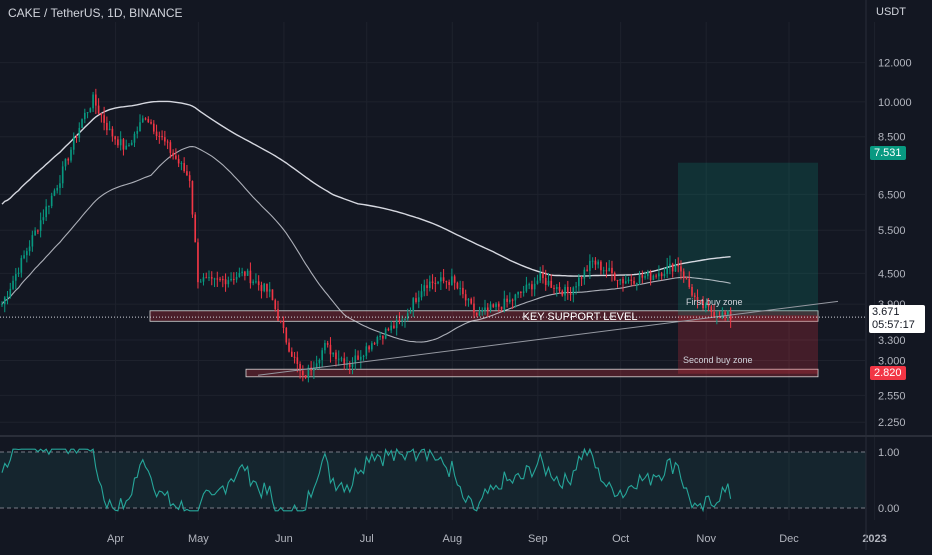  Describe the element at coordinates (892, 423) in the screenshot. I see `price-axis-label: 2.250` at that location.